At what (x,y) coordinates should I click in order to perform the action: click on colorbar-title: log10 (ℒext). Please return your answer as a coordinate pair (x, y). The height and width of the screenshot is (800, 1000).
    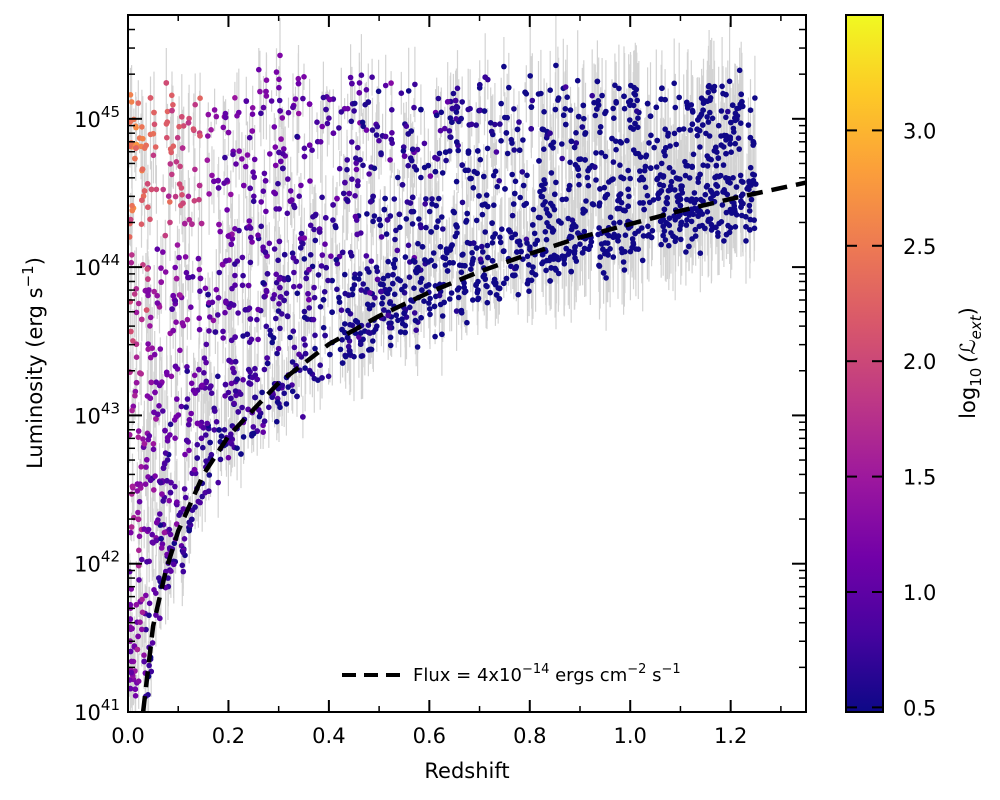
    Looking at the image, I should click on (970, 363).